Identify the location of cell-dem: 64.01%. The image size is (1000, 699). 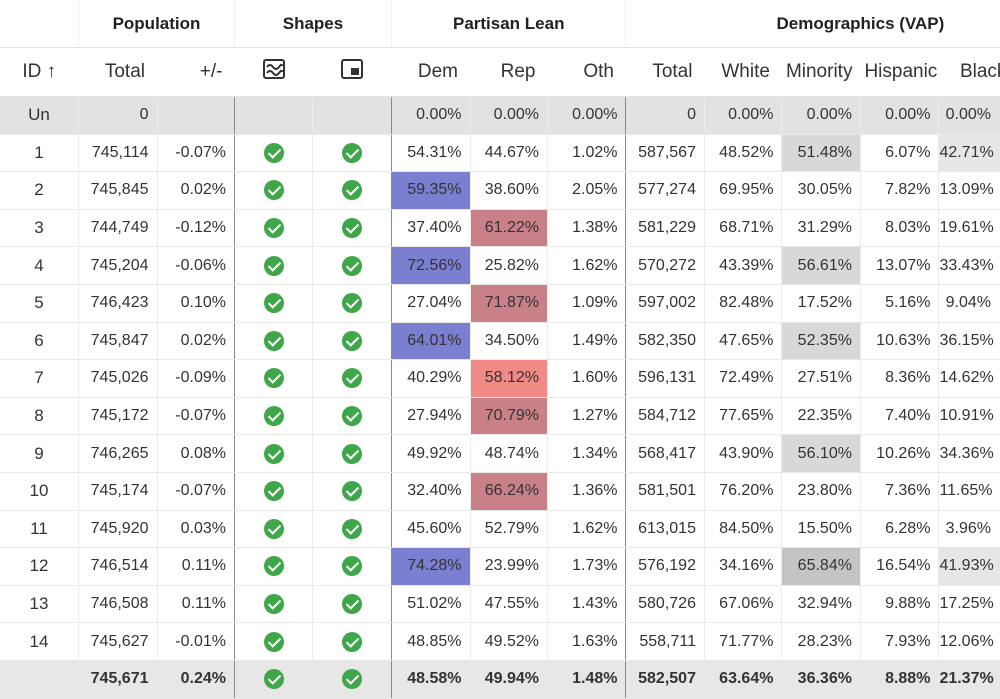
(431, 341).